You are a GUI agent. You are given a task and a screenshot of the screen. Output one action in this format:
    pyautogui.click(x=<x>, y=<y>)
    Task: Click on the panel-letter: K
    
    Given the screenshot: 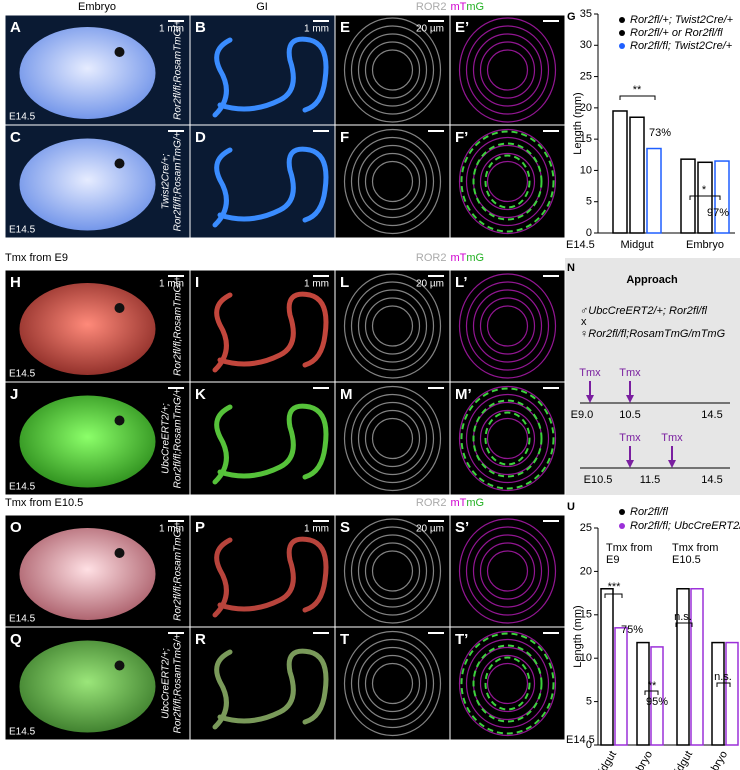 What is the action you would take?
    pyautogui.click(x=200, y=394)
    